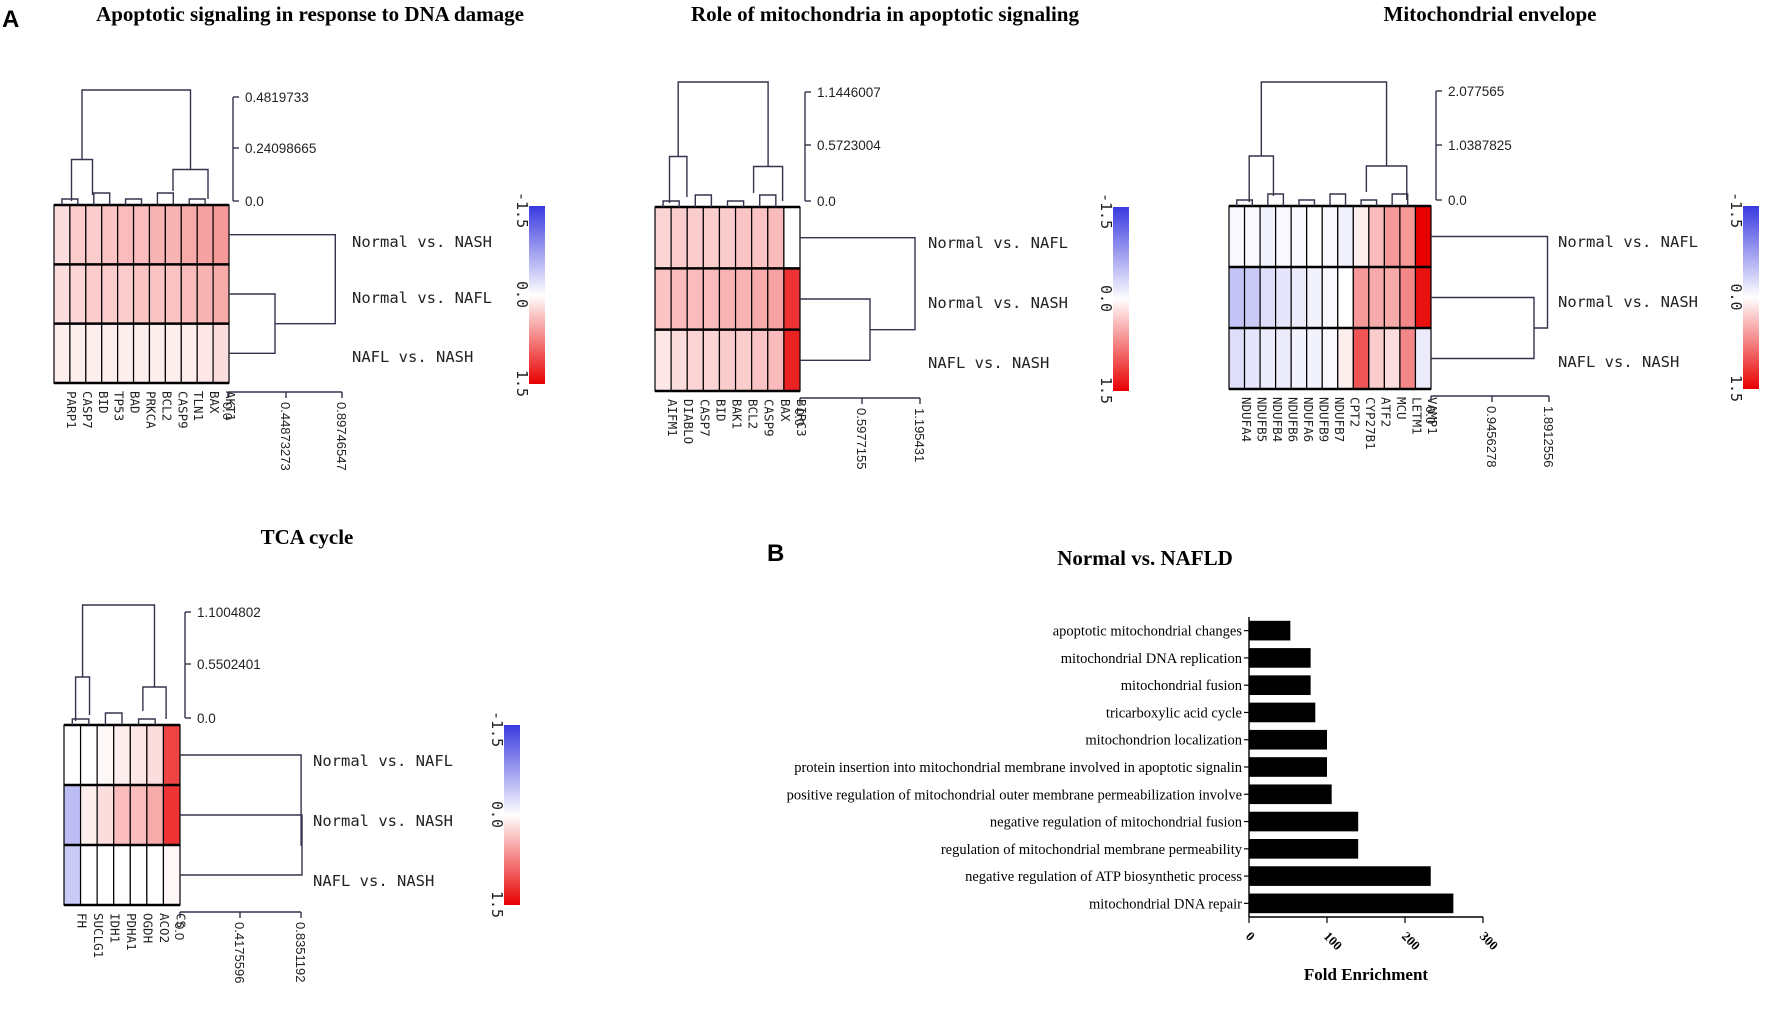 Image resolution: width=1772 pixels, height=1012 pixels. Describe the element at coordinates (775, 553) in the screenshot. I see `panel-label-b: B` at that location.